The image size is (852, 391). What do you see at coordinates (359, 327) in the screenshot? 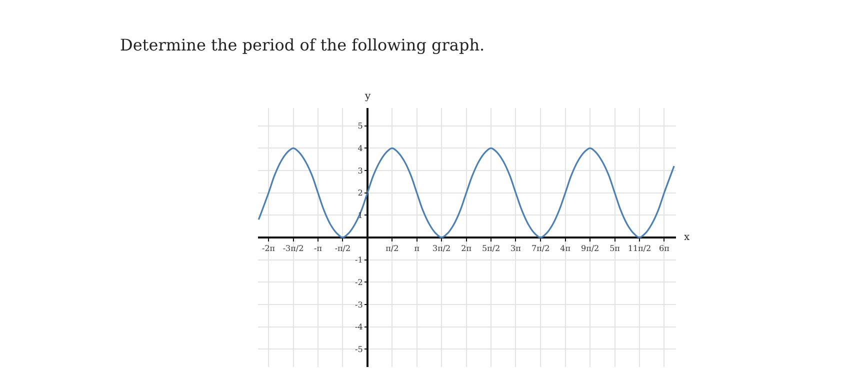
I see `y-tick-label: -4` at bounding box center [359, 327].